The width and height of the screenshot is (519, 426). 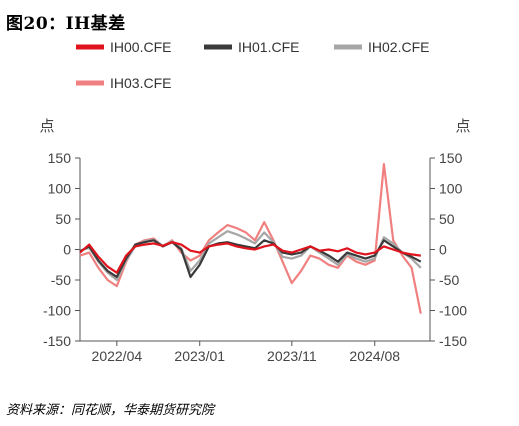 I want to click on series-line-ih00-cfe, so click(x=250, y=257).